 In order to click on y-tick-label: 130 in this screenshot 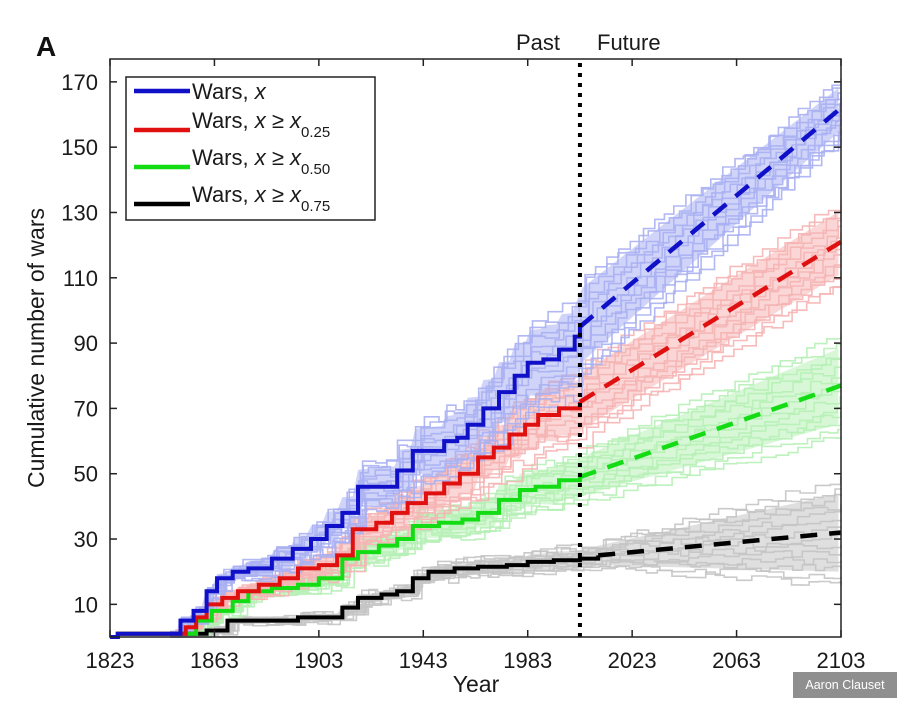, I will do `click(79, 212)`.